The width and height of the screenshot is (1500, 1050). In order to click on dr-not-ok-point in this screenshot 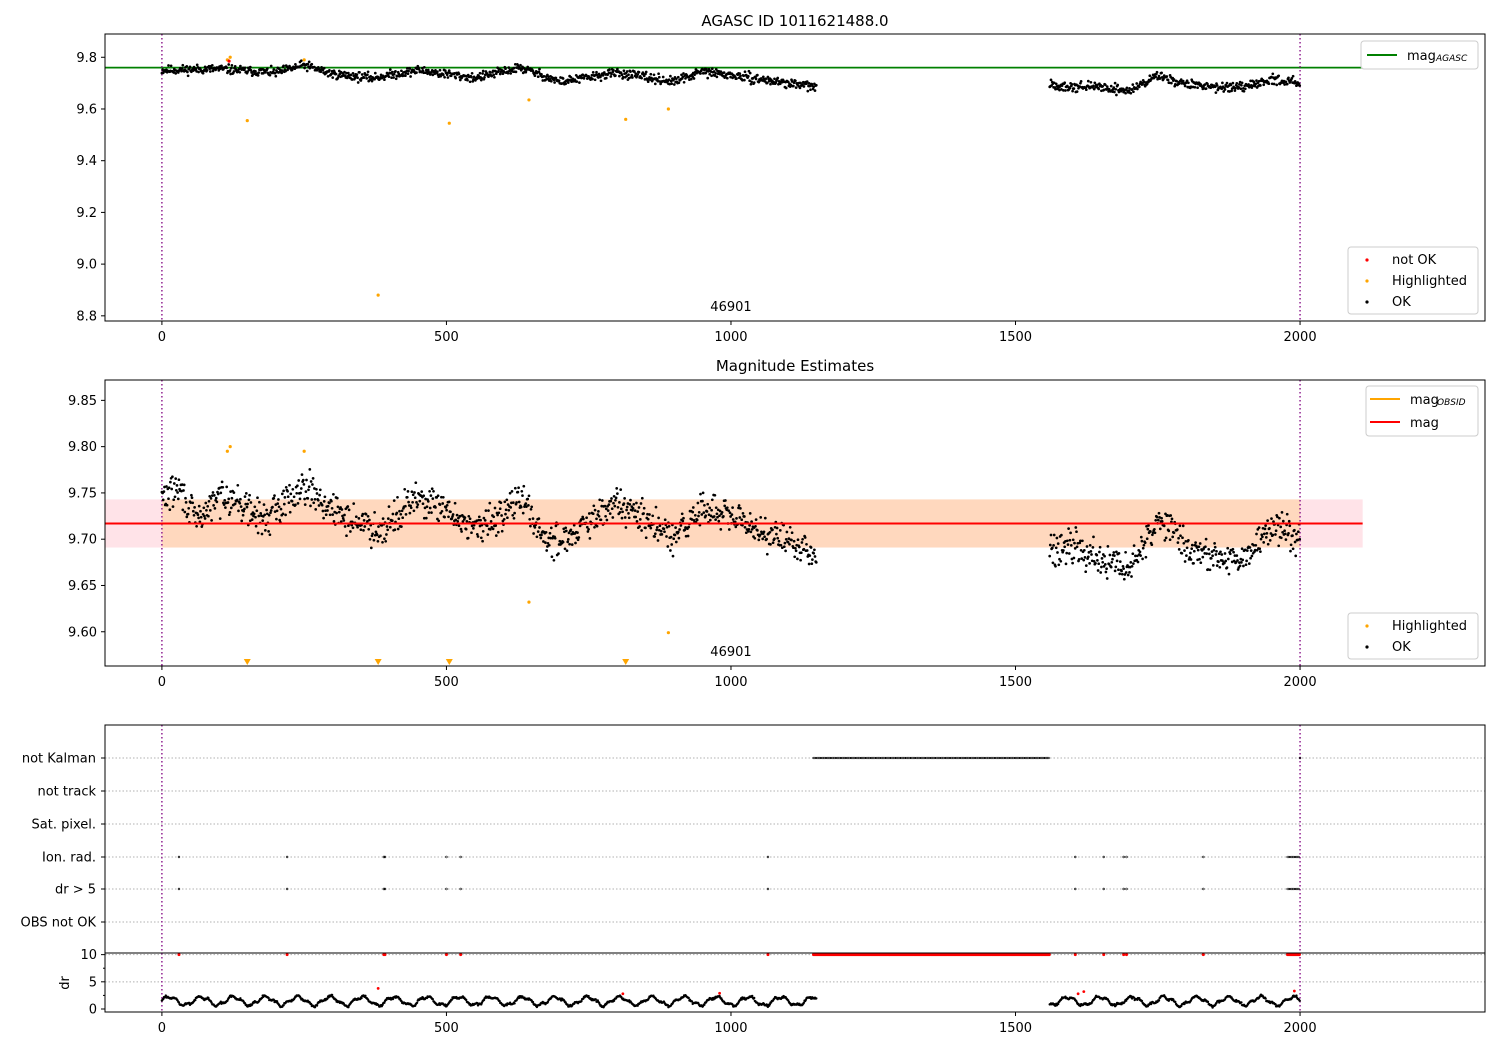, I will do `click(1294, 991)`.